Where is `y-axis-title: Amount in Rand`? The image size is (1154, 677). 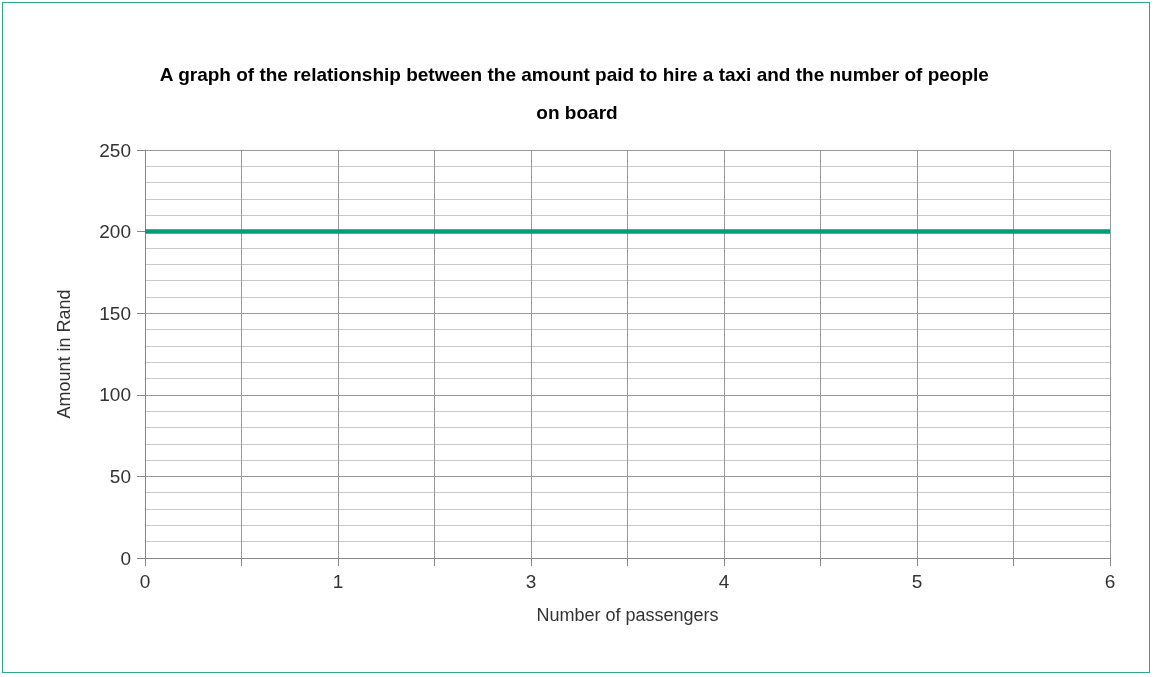 y-axis-title: Amount in Rand is located at coordinates (64, 354).